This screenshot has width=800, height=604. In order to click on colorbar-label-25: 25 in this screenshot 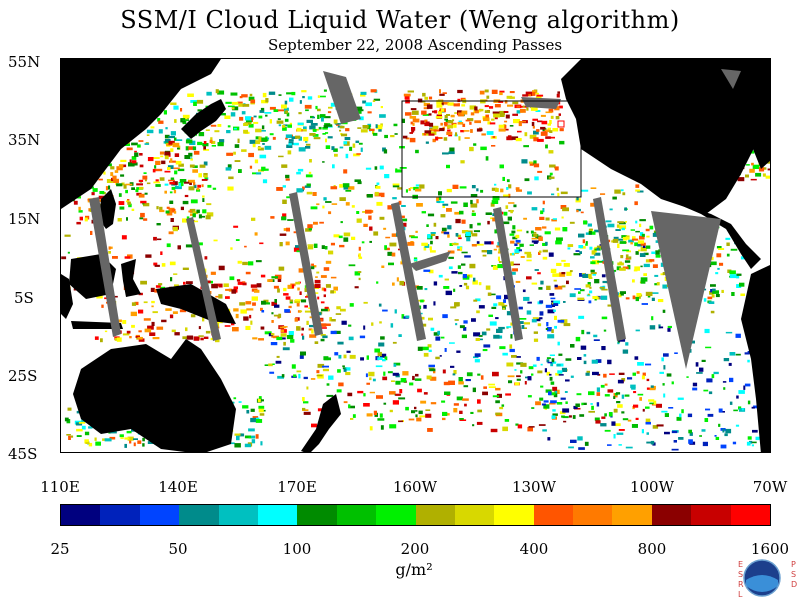, I will do `click(59, 549)`.